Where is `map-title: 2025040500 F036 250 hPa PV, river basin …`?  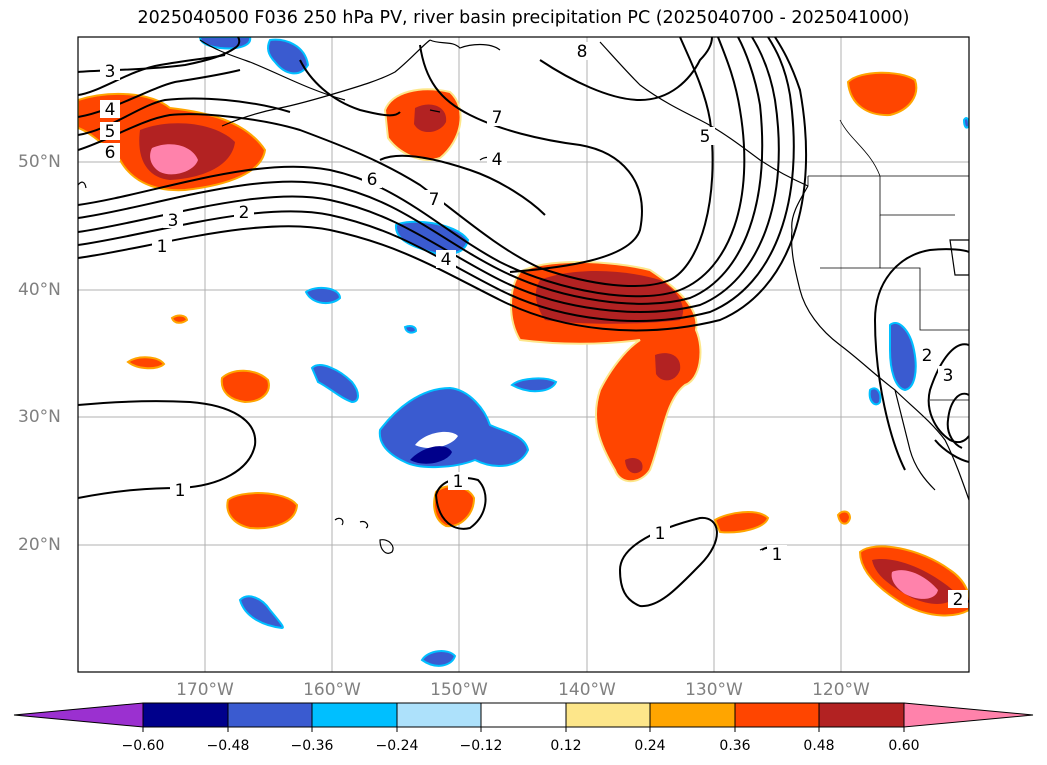 map-title: 2025040500 F036 250 hPa PV, river basin … is located at coordinates (523, 18).